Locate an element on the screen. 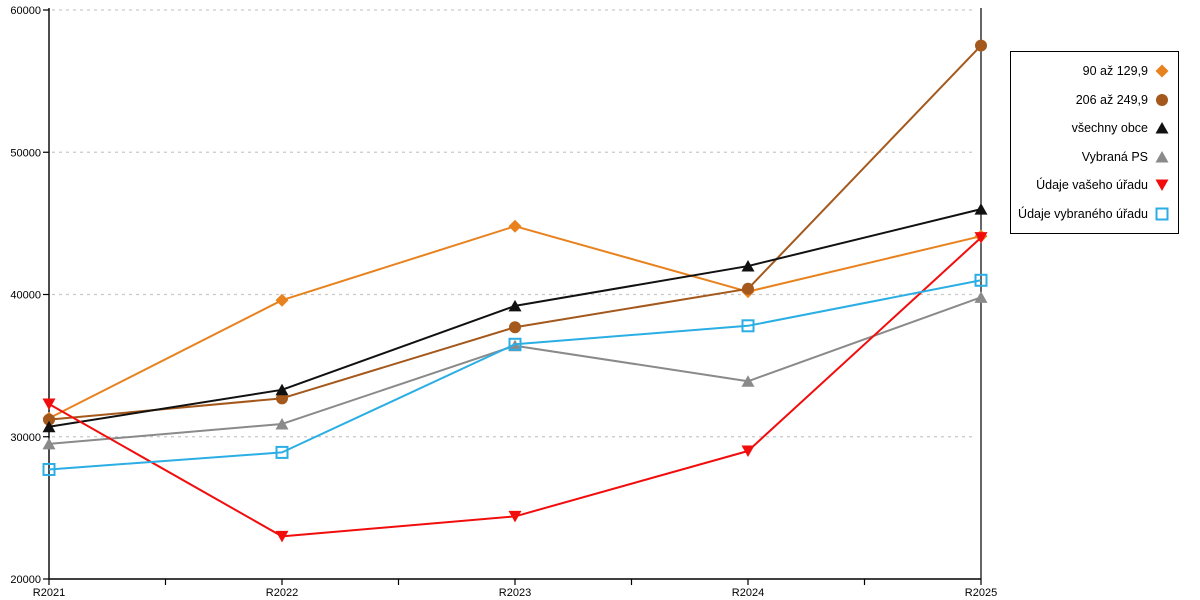  y-tick-label: 40000 is located at coordinates (25, 296).